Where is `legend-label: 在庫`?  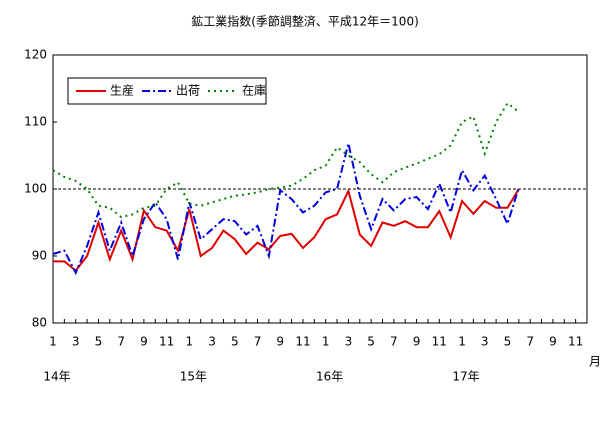
legend-label: 在庫 is located at coordinates (254, 91).